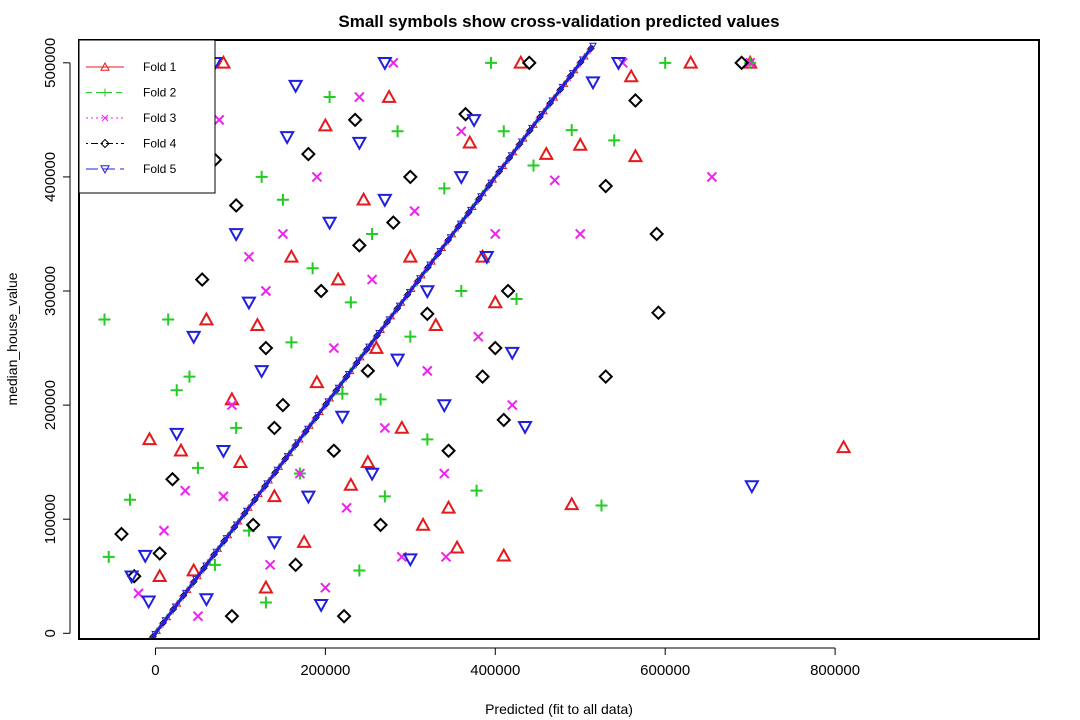 This screenshot has height=720, width=1080. Describe the element at coordinates (50, 405) in the screenshot. I see `y-tick-label: 200000` at that location.